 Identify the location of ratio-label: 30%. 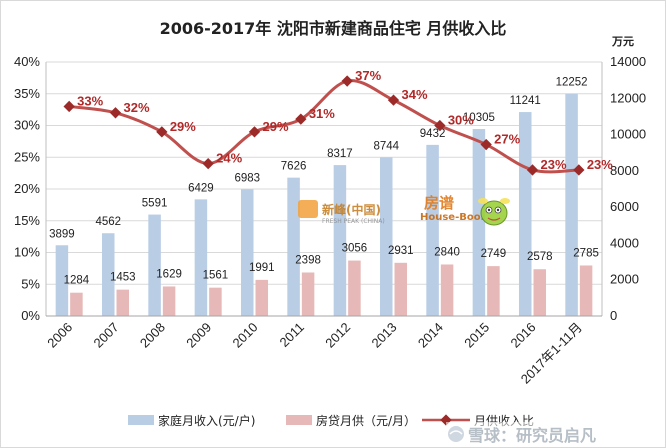
(461, 120).